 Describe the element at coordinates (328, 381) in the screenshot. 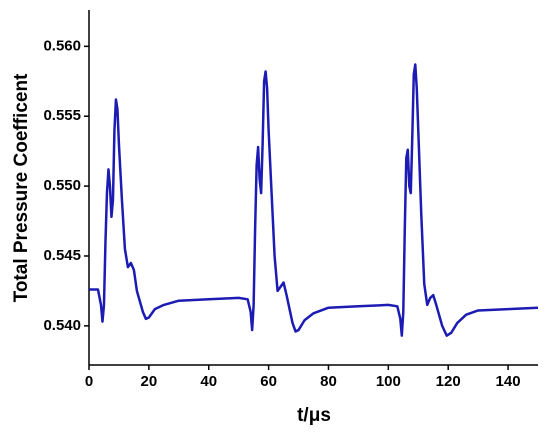

I see `x-tick-label: 80` at that location.